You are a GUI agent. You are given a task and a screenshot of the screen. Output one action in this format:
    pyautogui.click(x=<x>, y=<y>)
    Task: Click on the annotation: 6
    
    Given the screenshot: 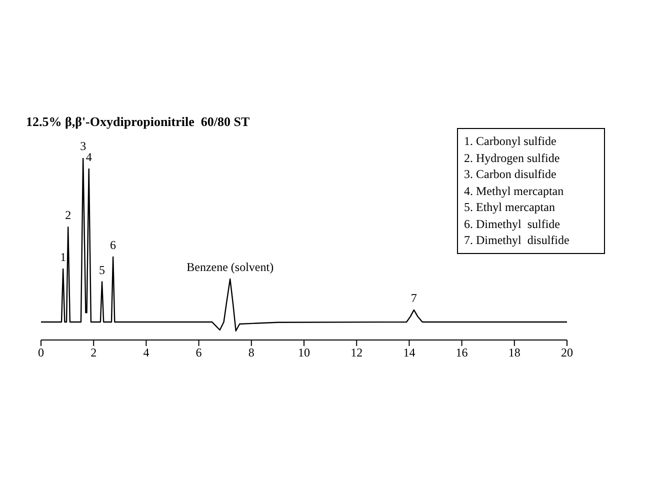 What is the action you would take?
    pyautogui.click(x=113, y=245)
    